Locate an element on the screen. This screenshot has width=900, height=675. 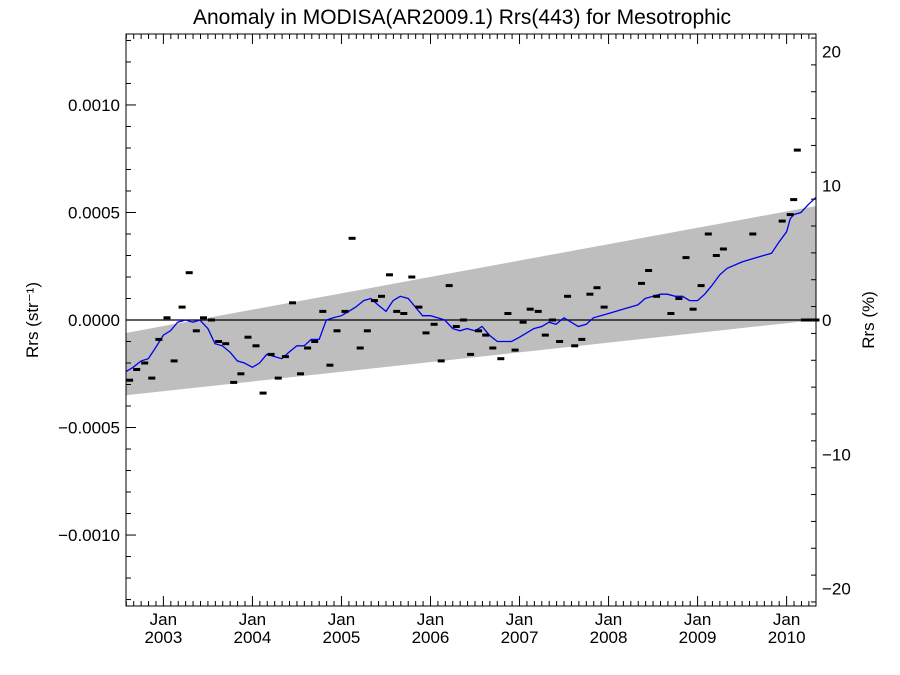
y-right-tick-label: 10 is located at coordinates (831, 186).